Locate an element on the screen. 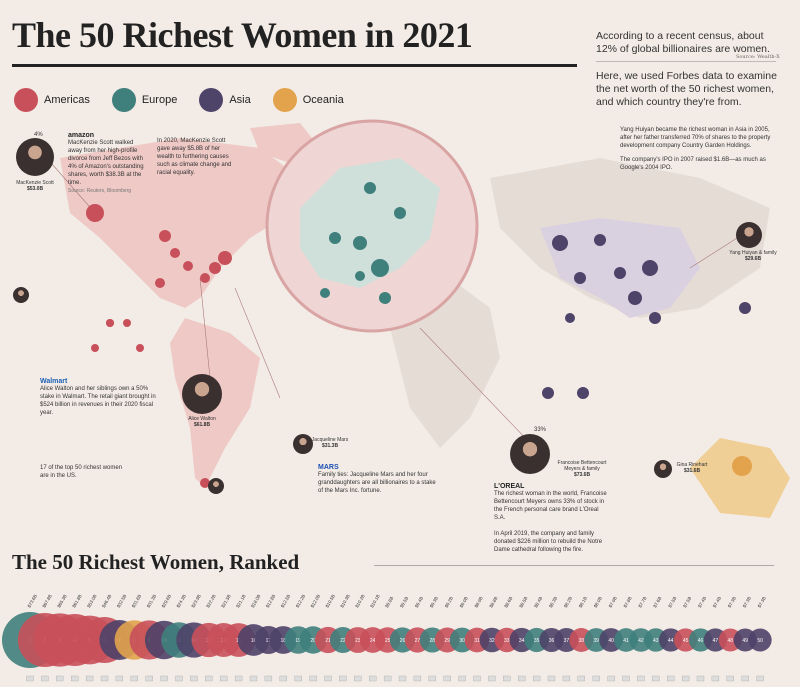 The height and width of the screenshot is (687, 800). marker-rausing is located at coordinates (400, 213).